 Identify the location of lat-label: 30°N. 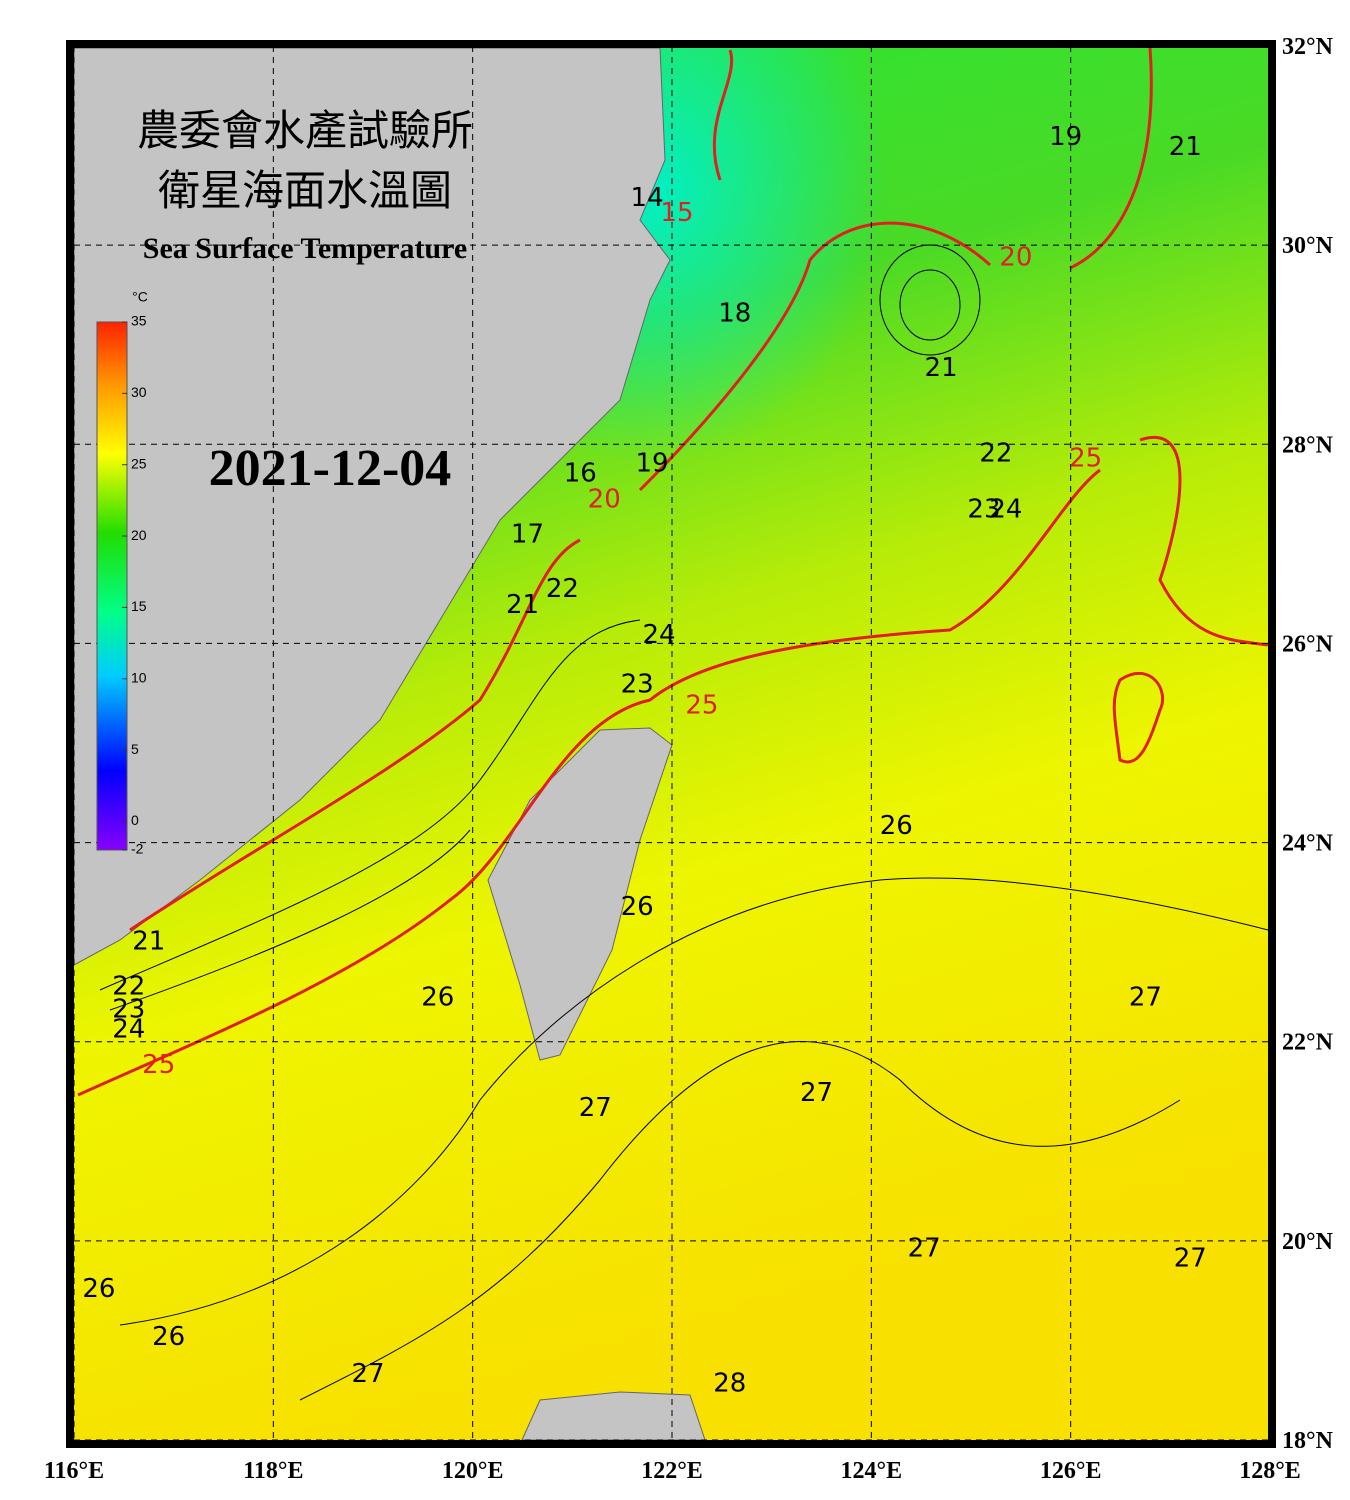
(1308, 246).